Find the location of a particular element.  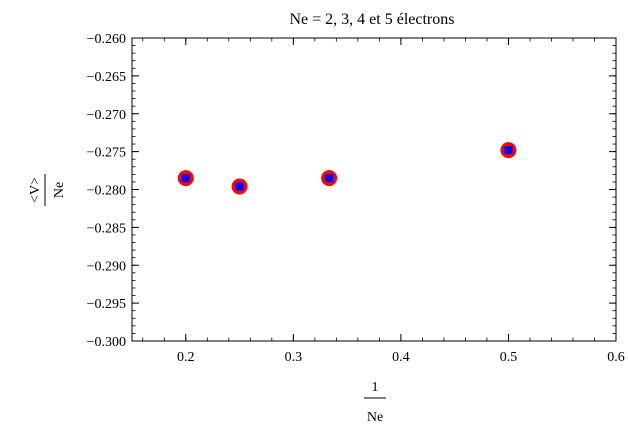

x-axis-label: 1 Ne is located at coordinates (375, 402).